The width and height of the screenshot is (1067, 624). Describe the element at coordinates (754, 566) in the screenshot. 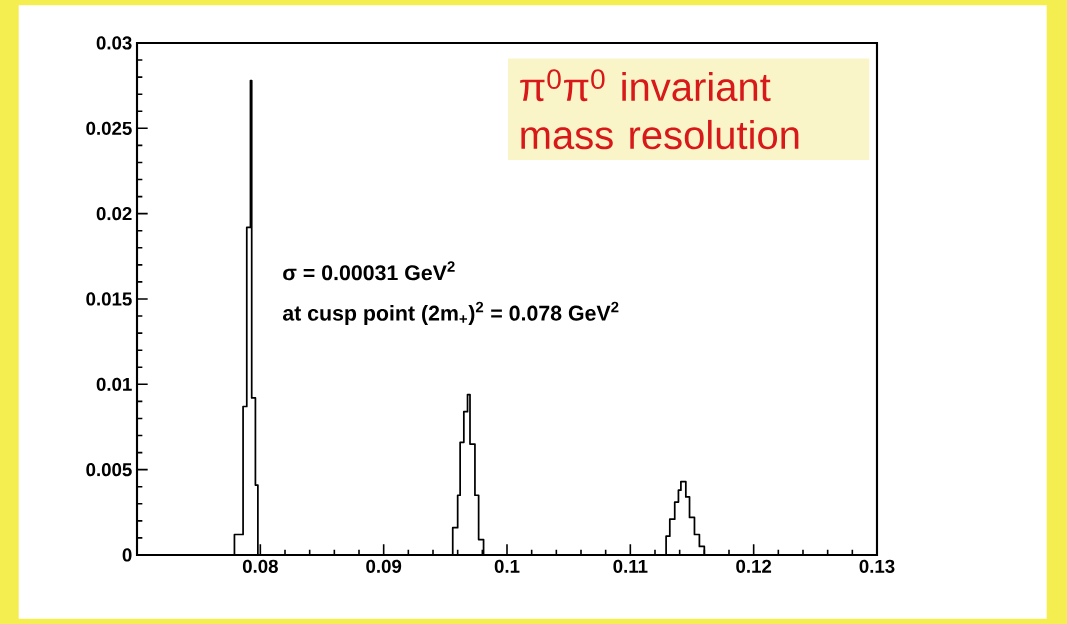

I see `x-tick-label: 0.12` at that location.